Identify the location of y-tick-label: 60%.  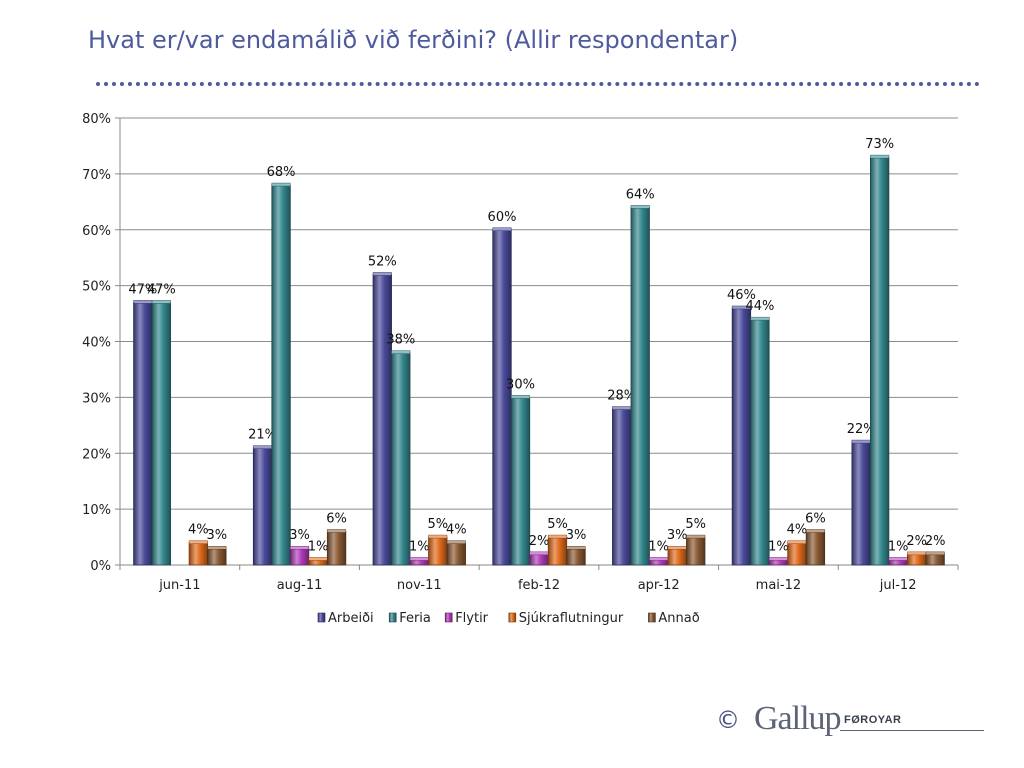
(96, 231).